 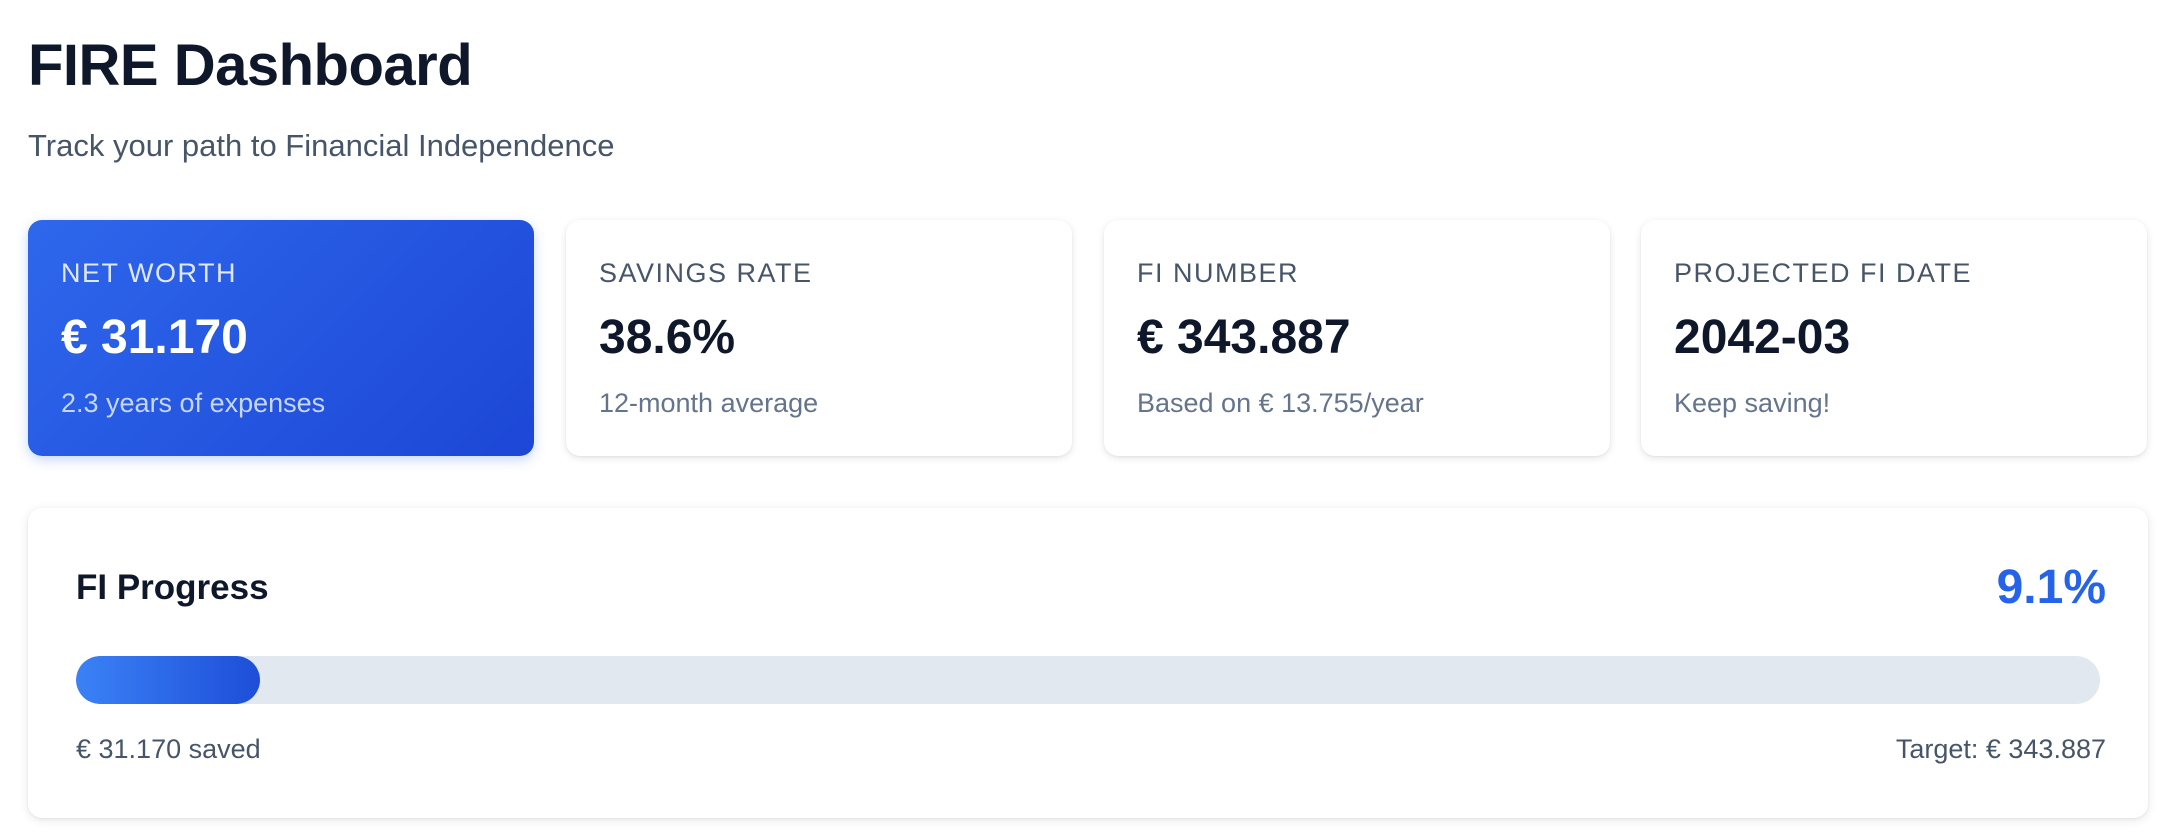 What do you see at coordinates (168, 680) in the screenshot?
I see `fi-progress-fill` at bounding box center [168, 680].